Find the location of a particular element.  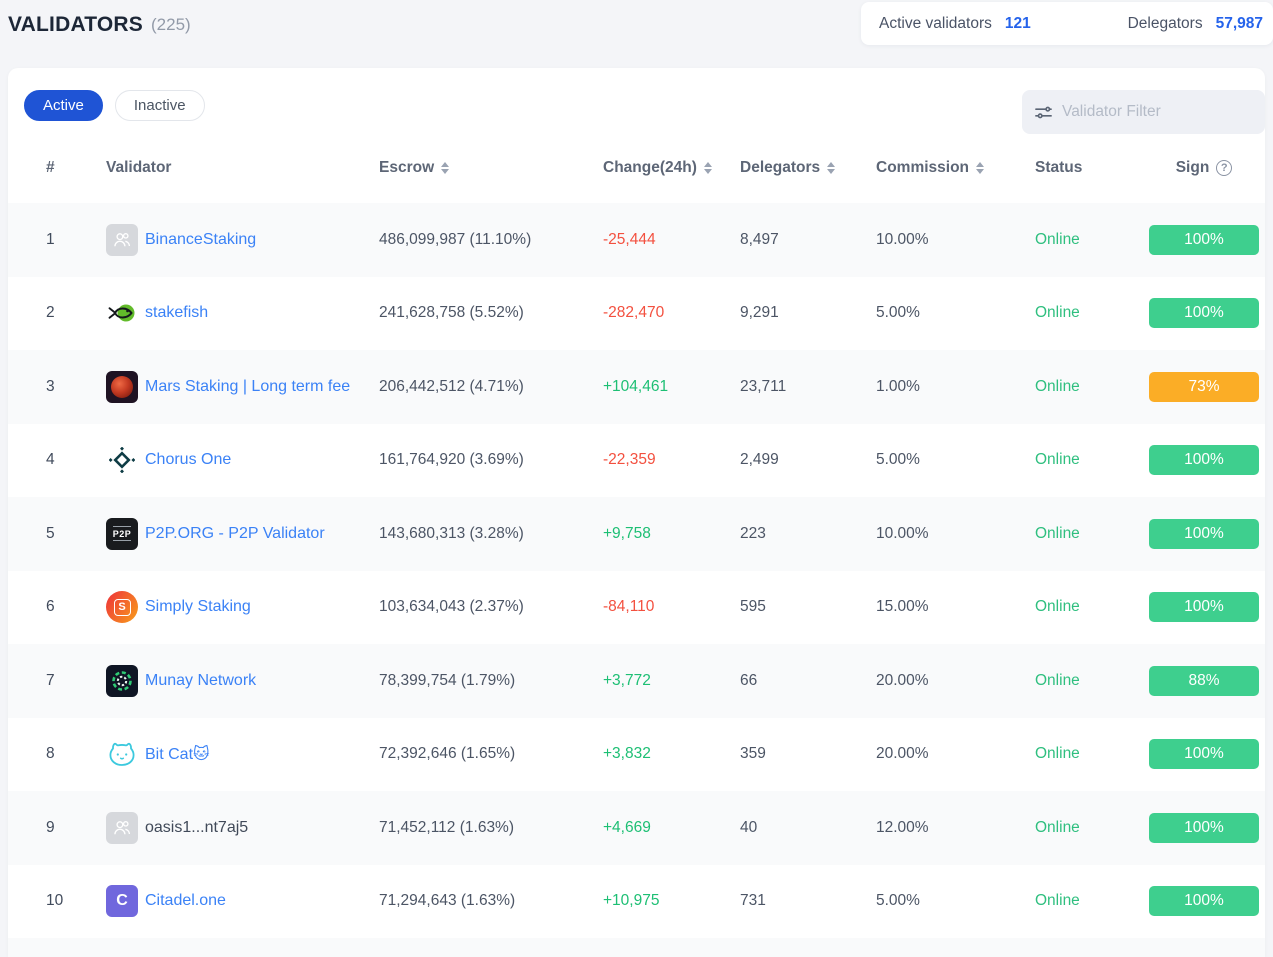

validator-cell: Bit Cat🐱 is located at coordinates (242, 754).